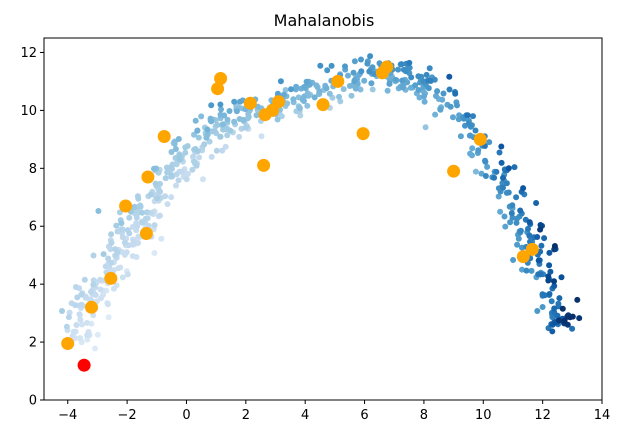 The image size is (625, 441). Describe the element at coordinates (186, 415) in the screenshot. I see `x-tick-label: 0` at that location.